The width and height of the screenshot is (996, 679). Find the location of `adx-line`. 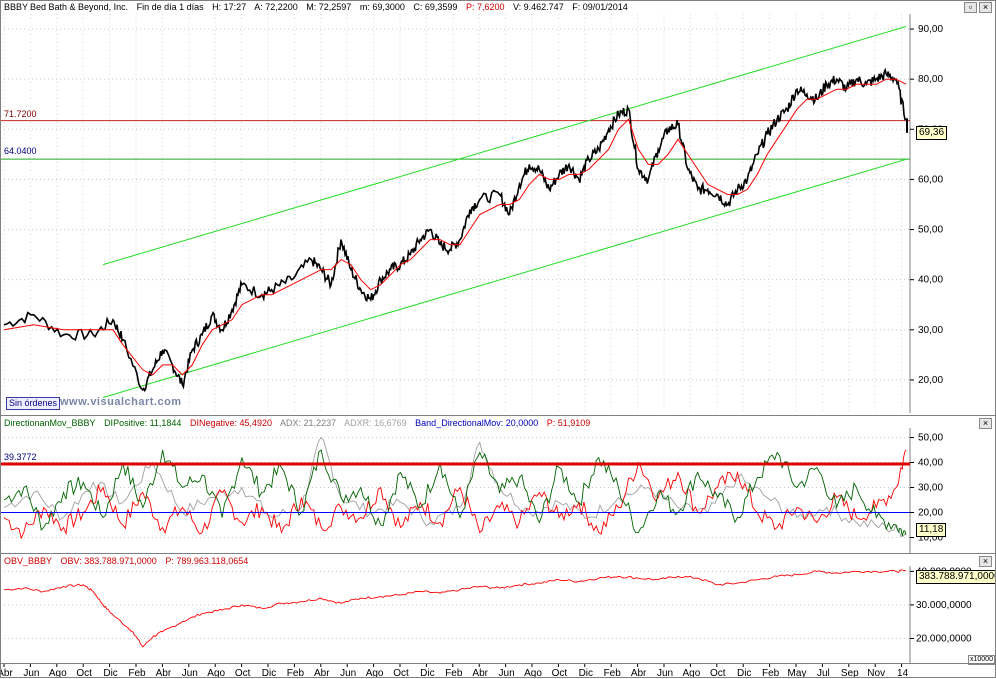

adx-line is located at coordinates (455, 486).